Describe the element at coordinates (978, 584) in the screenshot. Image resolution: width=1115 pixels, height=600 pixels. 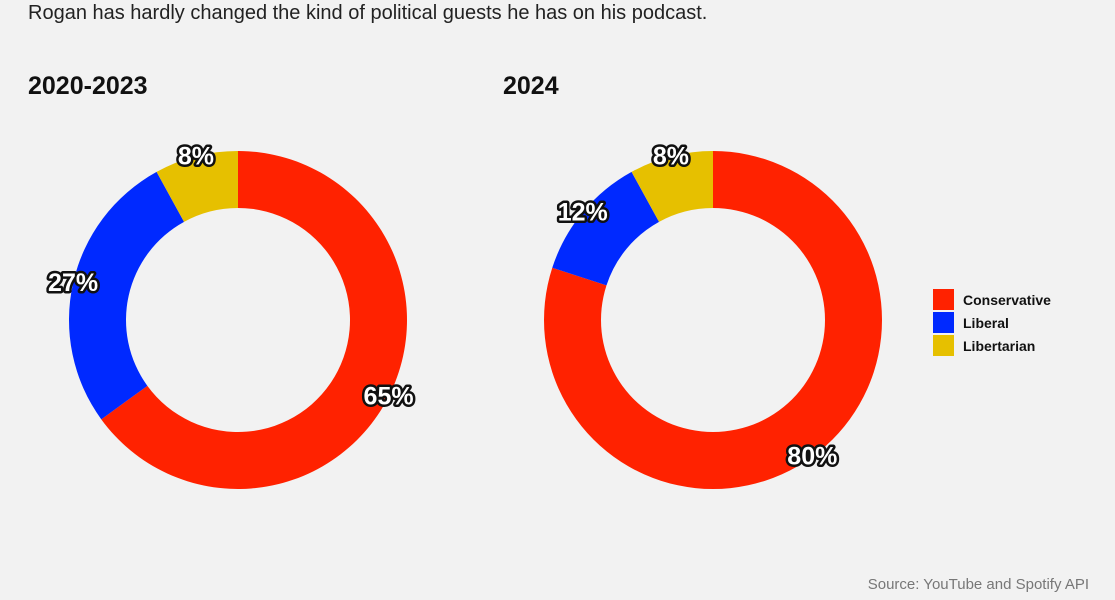
I see `source-note: Source: YouTube and Spotify API` at that location.